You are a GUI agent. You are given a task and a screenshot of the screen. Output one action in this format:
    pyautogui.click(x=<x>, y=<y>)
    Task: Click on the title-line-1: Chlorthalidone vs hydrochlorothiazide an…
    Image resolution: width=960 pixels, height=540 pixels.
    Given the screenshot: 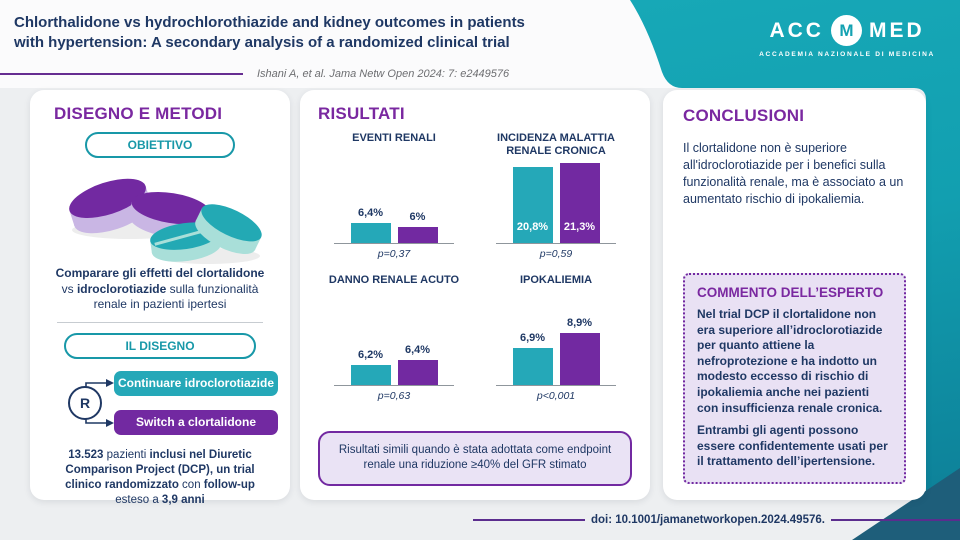 What is the action you would take?
    pyautogui.click(x=269, y=22)
    